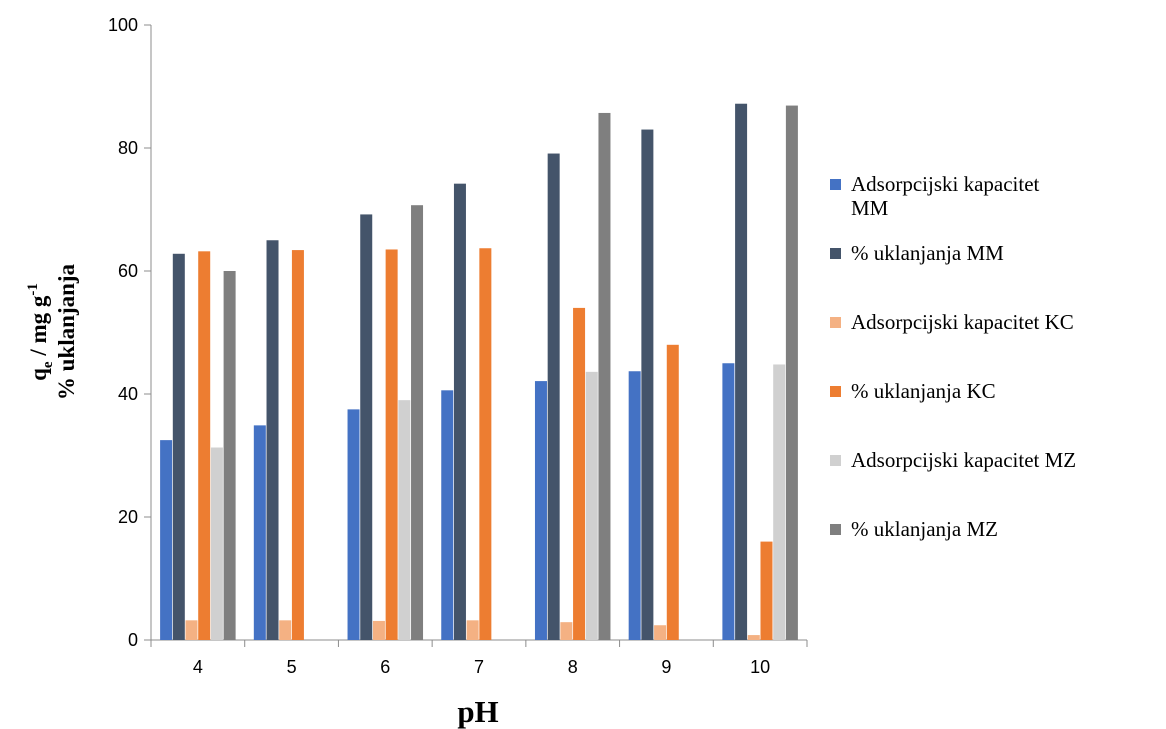 Image resolution: width=1166 pixels, height=729 pixels. Describe the element at coordinates (477, 711) in the screenshot. I see `x-axis-label: pH` at that location.